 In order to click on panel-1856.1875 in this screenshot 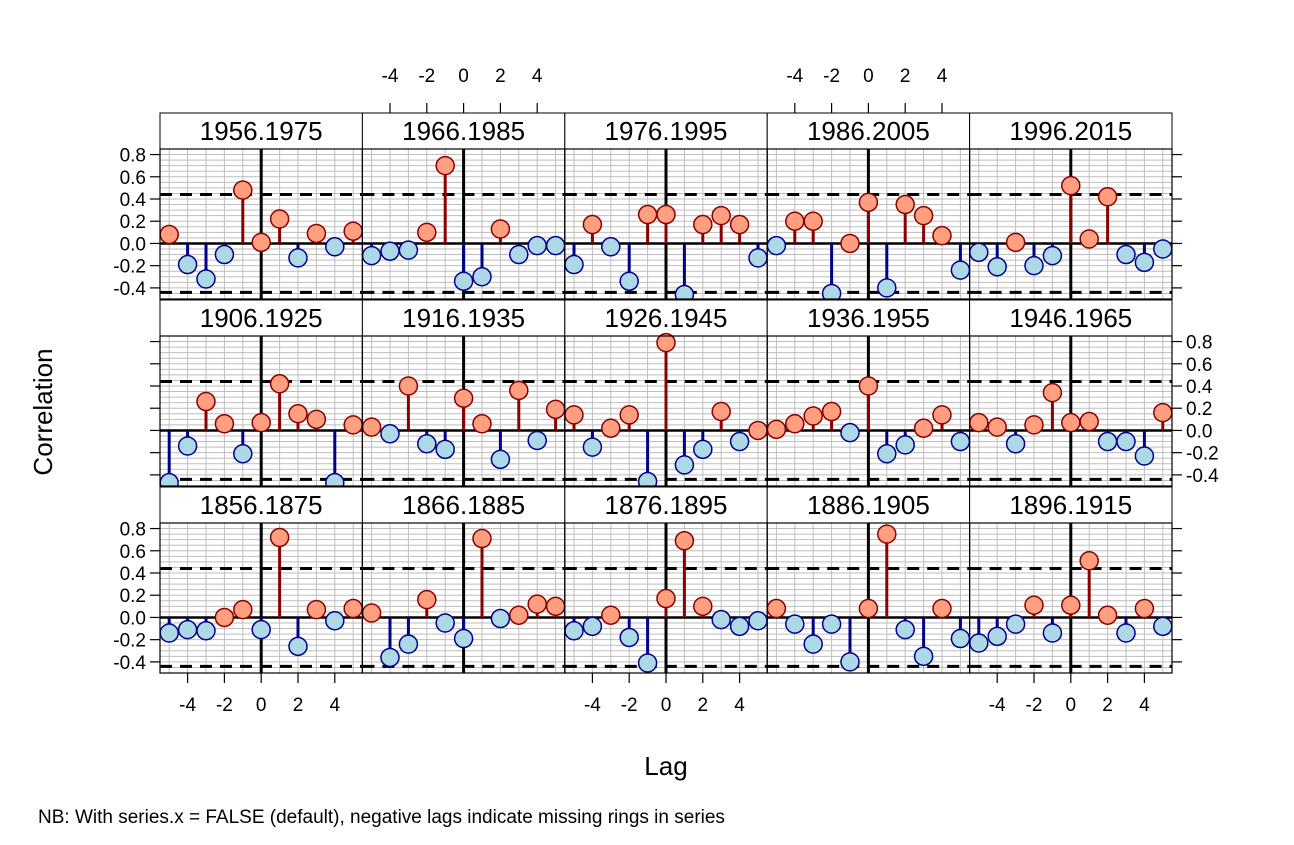, I will do `click(261, 580)`.